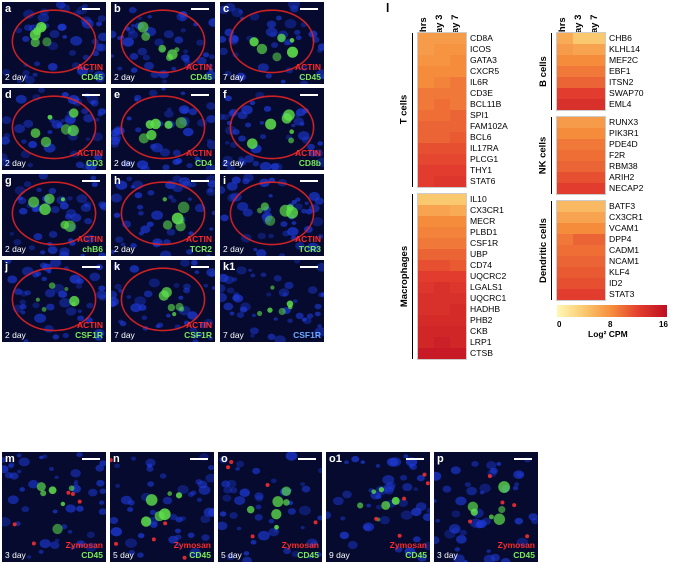  I want to click on gene-label: UQCRC2, so click(488, 276).